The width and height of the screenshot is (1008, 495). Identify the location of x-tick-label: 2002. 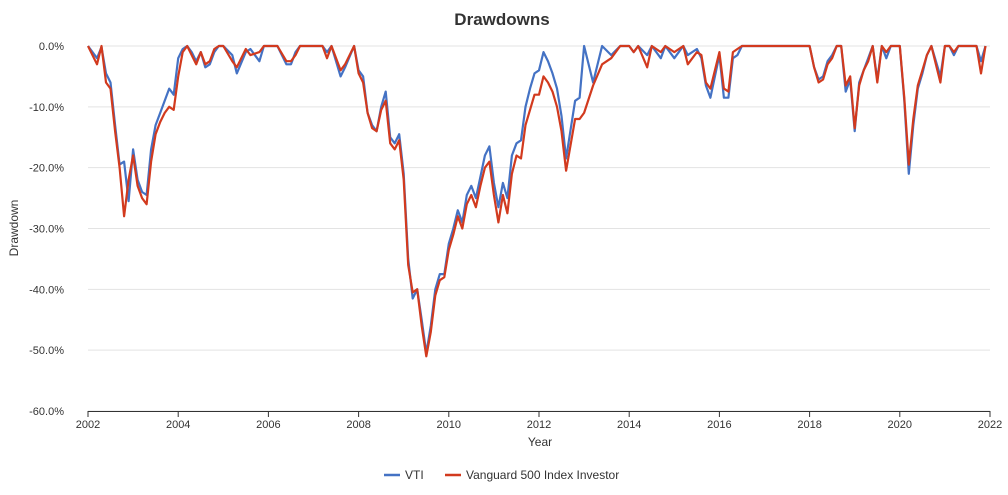
(88, 425).